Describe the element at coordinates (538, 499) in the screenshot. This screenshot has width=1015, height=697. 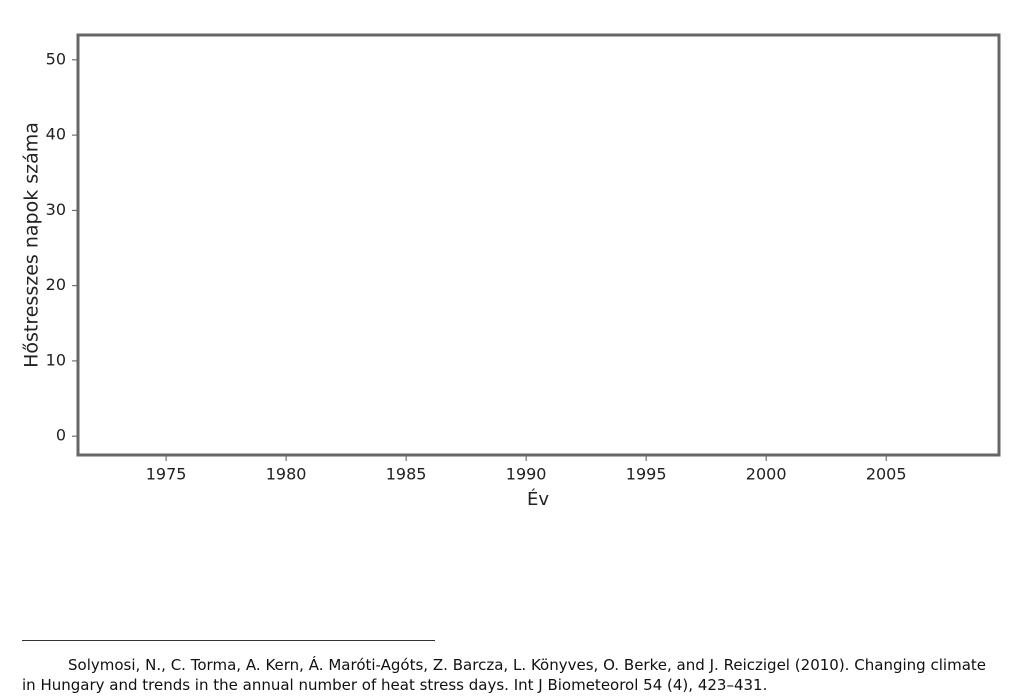
I see `x-axis-label: Év` at that location.